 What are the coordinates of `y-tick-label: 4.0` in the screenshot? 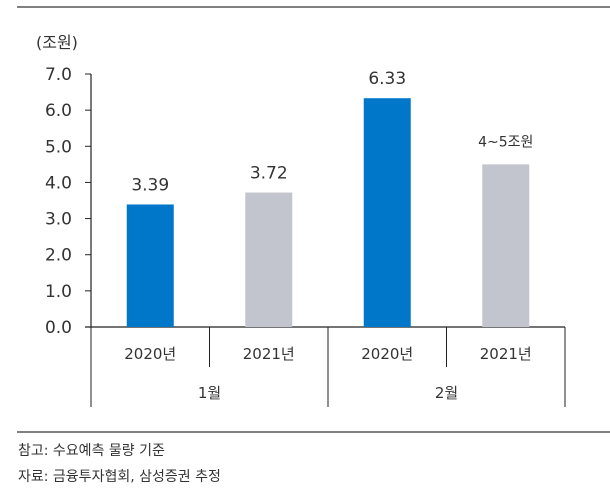 It's located at (58, 183).